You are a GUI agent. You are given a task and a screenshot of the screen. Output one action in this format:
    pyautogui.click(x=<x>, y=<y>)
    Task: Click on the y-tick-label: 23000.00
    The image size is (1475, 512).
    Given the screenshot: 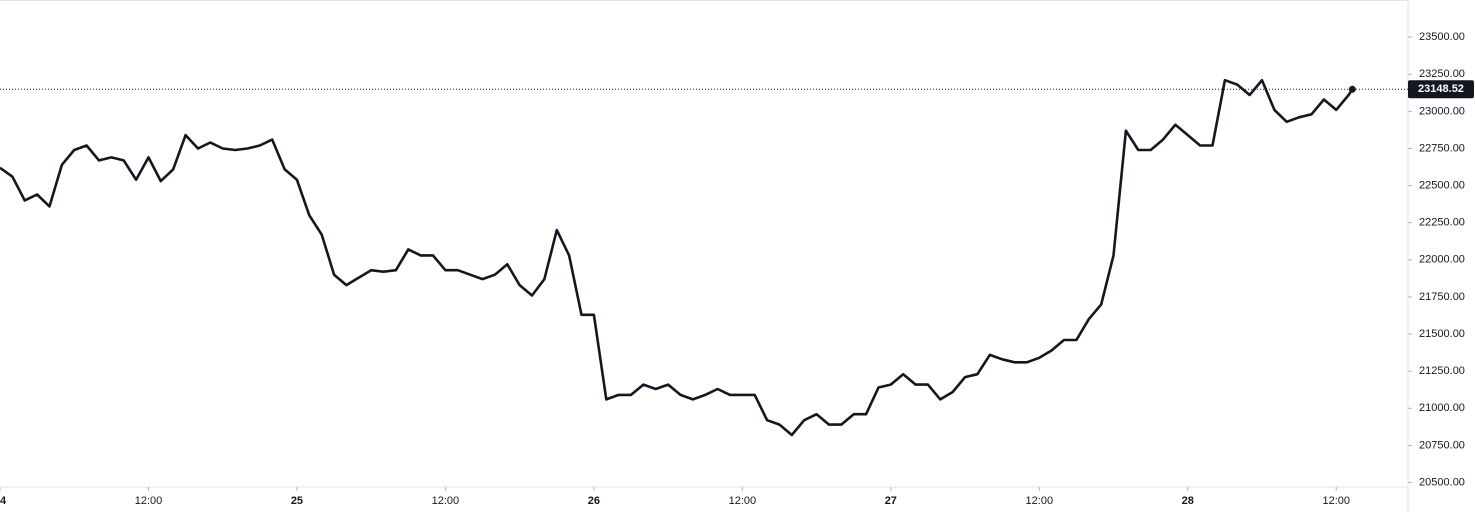 What is the action you would take?
    pyautogui.click(x=1442, y=111)
    